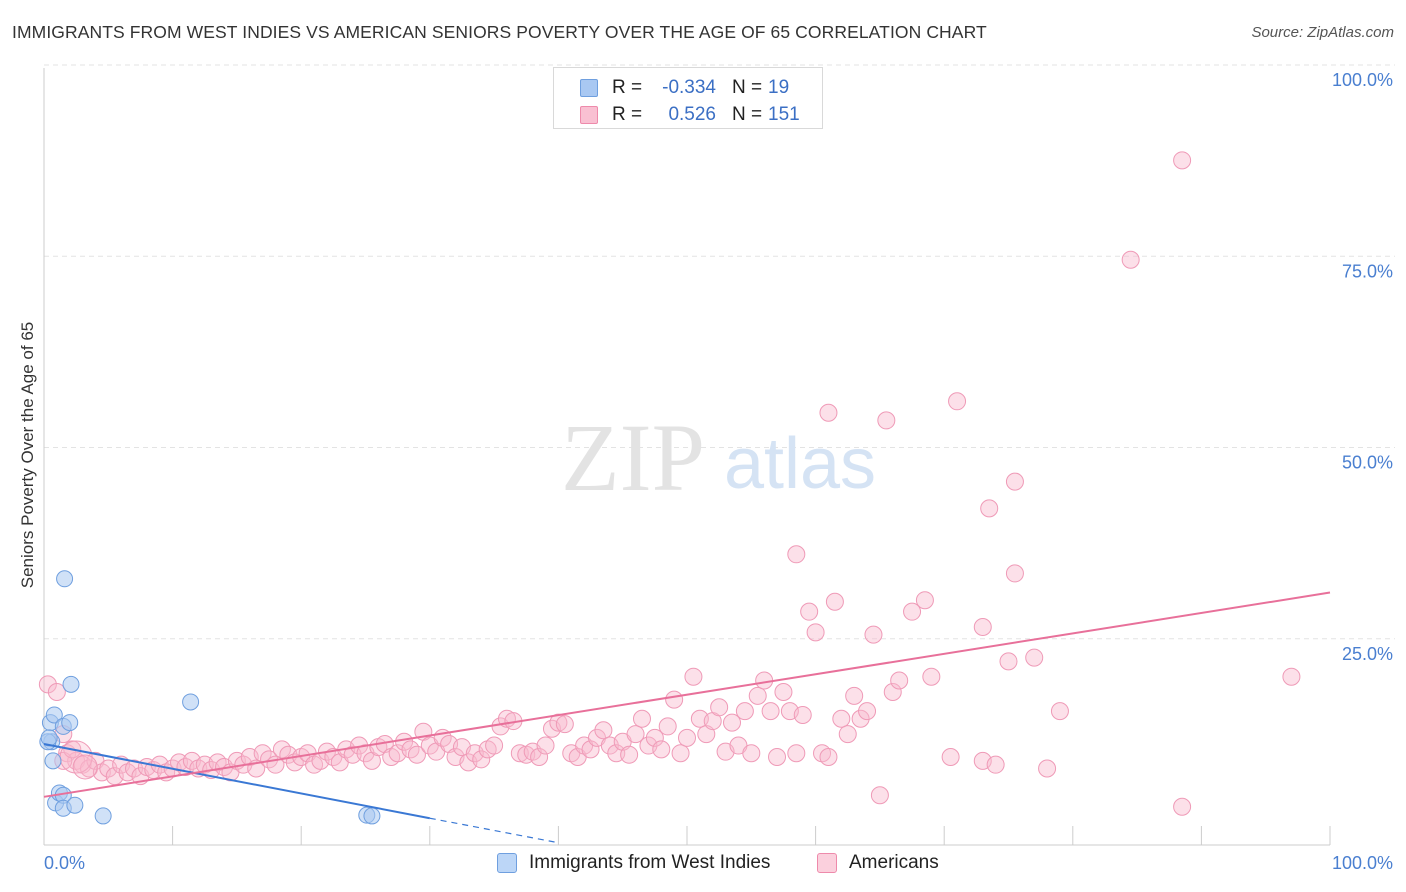 This screenshot has height=892, width=1406. What do you see at coordinates (236, 781) in the screenshot?
I see `trend-line-west-indies` at bounding box center [236, 781].